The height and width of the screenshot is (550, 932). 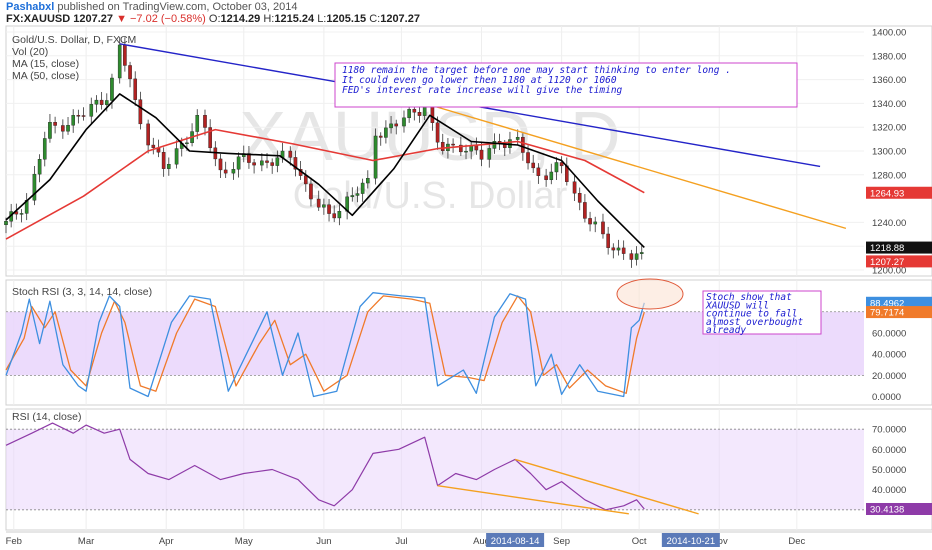 I want to click on stoch-annotation-box, so click(x=762, y=312).